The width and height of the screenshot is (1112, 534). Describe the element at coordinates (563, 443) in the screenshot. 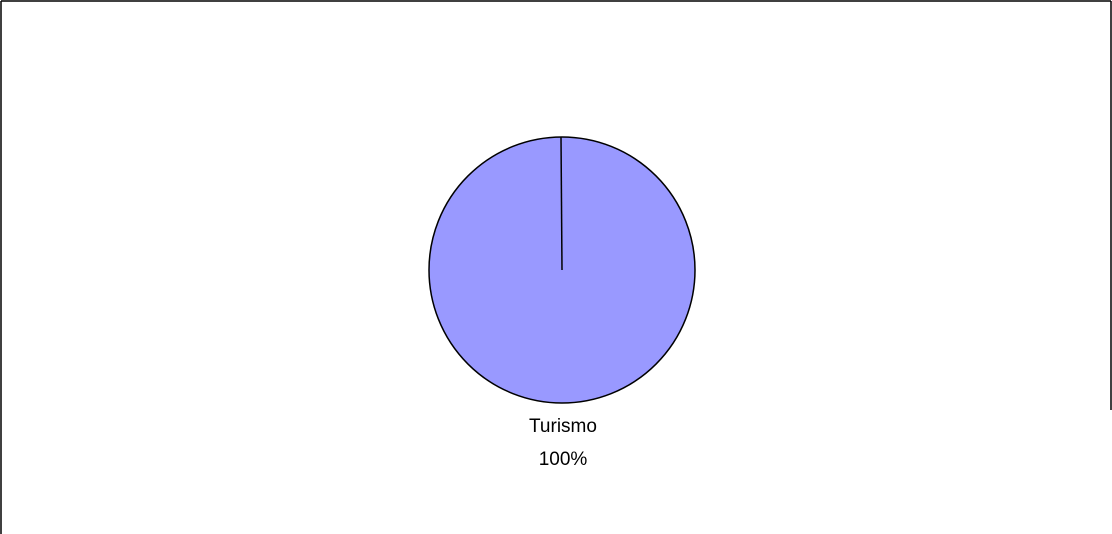

I see `slice-labels: Turismo 100%` at that location.